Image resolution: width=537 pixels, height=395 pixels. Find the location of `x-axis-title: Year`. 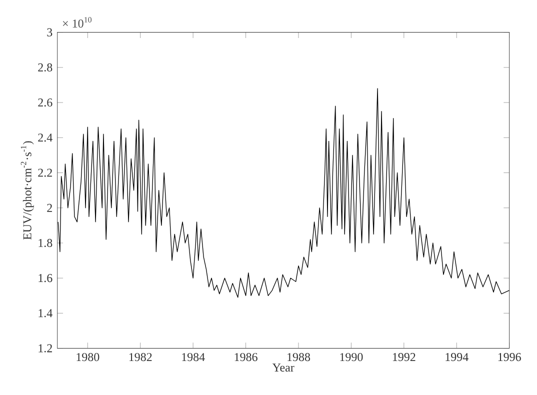

x-axis-title: Year is located at coordinates (283, 368).